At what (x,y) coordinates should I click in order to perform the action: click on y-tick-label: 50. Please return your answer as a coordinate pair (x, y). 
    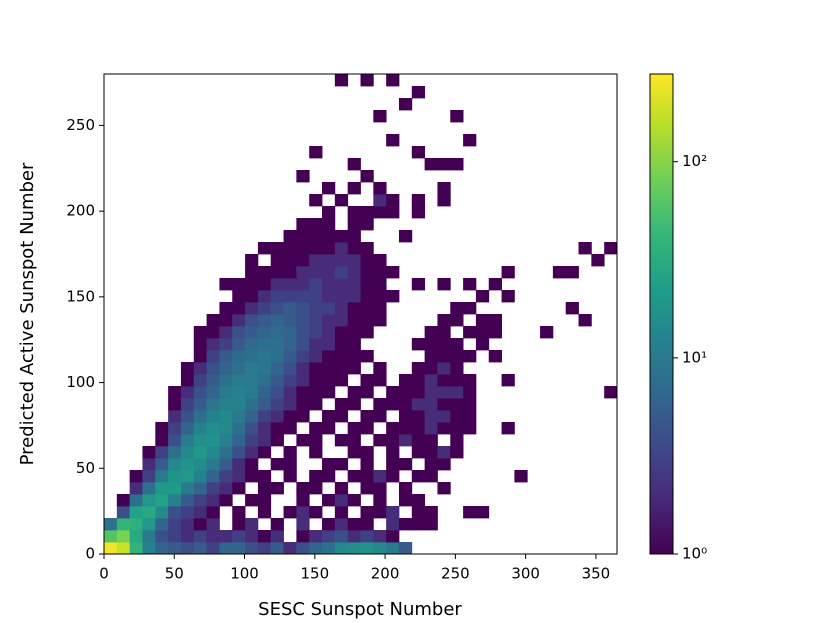
    Looking at the image, I should click on (85, 468).